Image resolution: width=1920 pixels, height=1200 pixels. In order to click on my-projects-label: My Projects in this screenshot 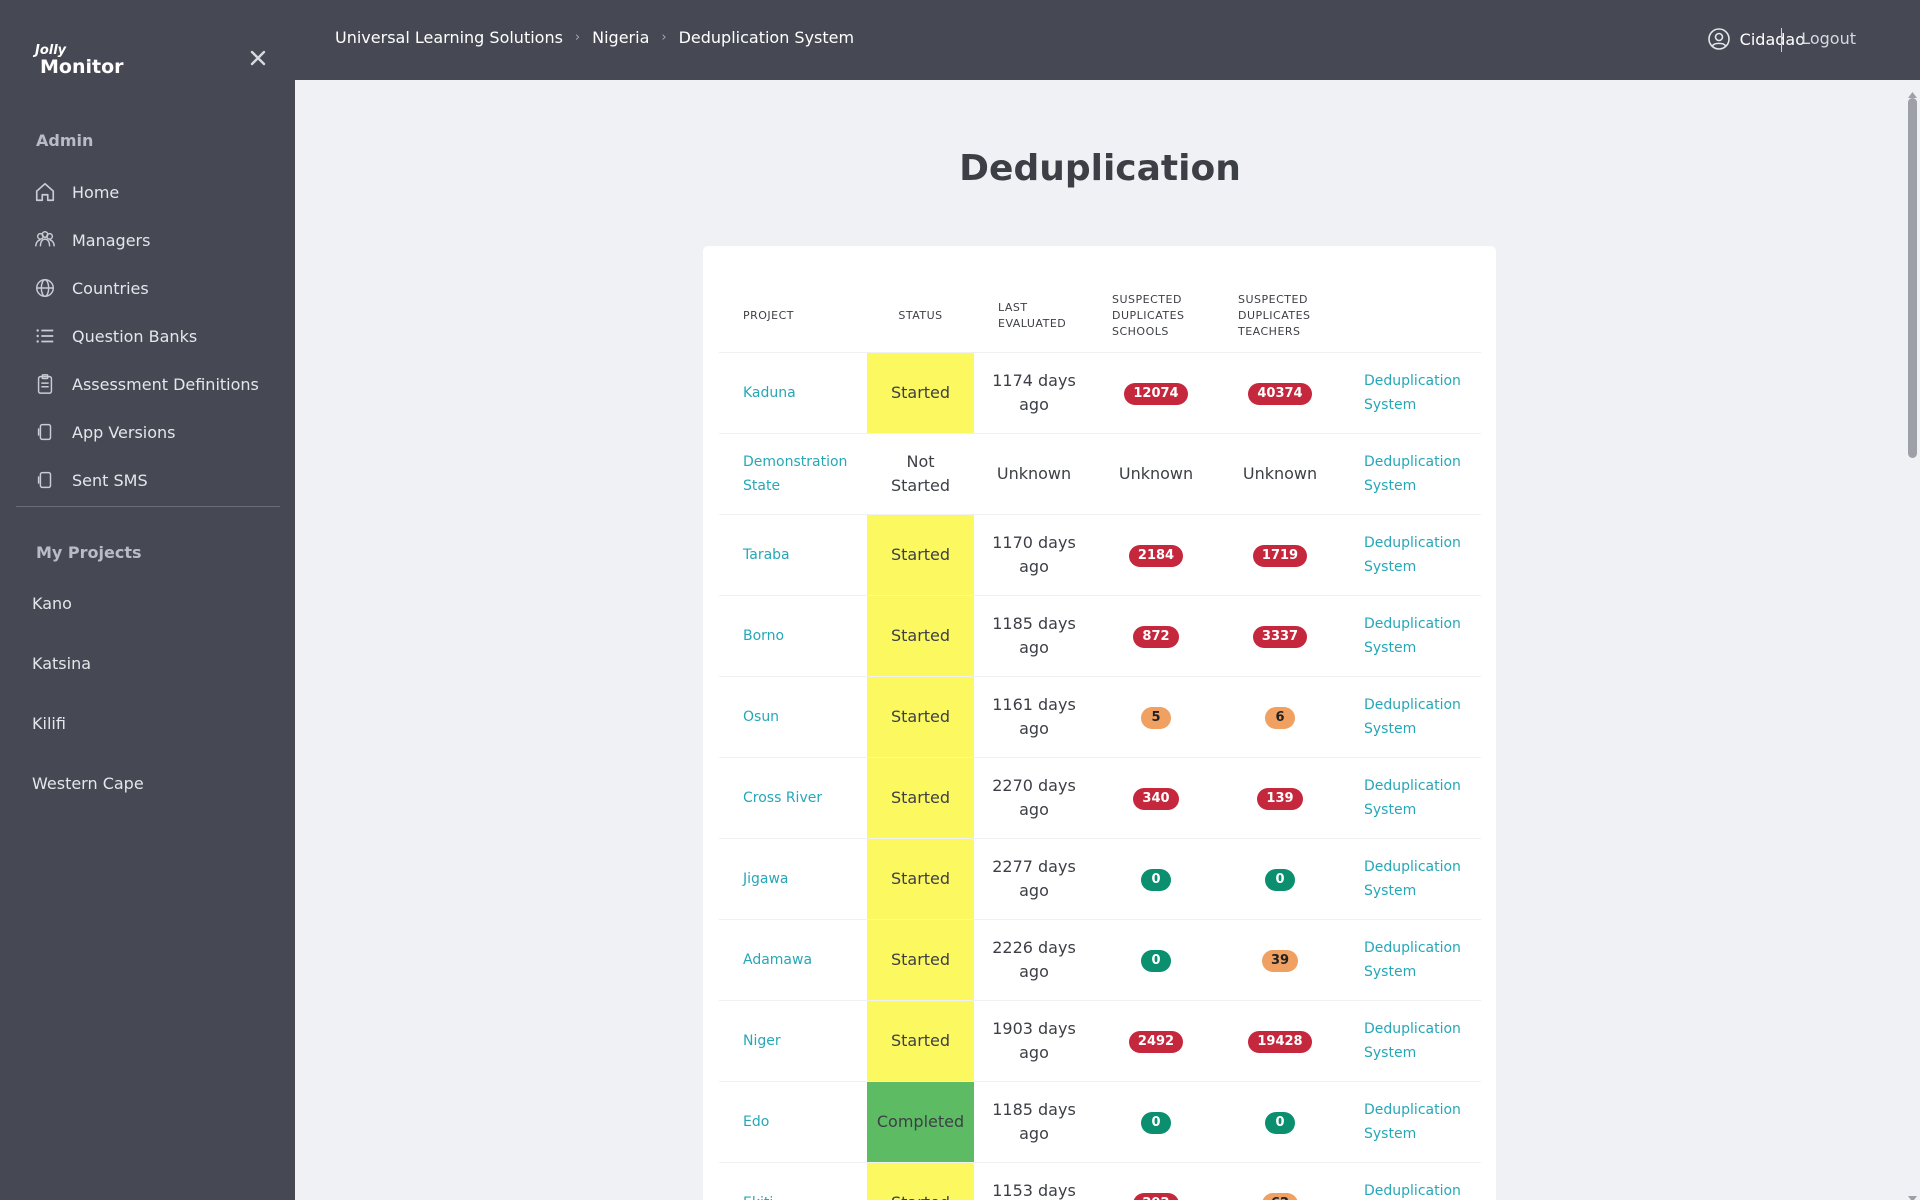, I will do `click(89, 552)`.